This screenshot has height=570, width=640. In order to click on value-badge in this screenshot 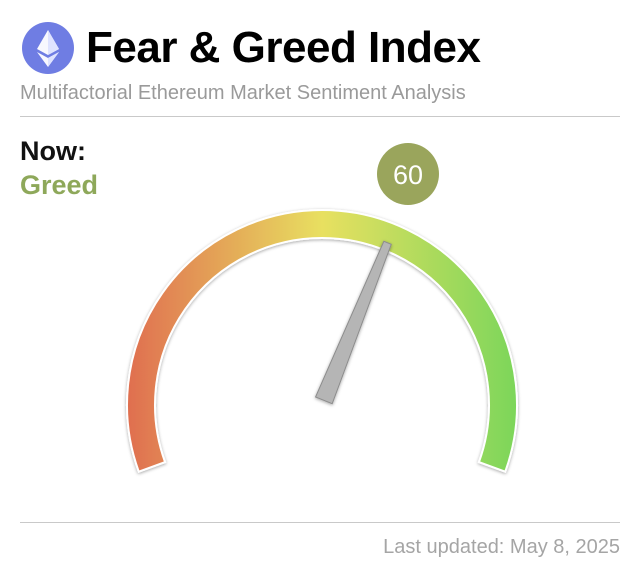, I will do `click(408, 174)`.